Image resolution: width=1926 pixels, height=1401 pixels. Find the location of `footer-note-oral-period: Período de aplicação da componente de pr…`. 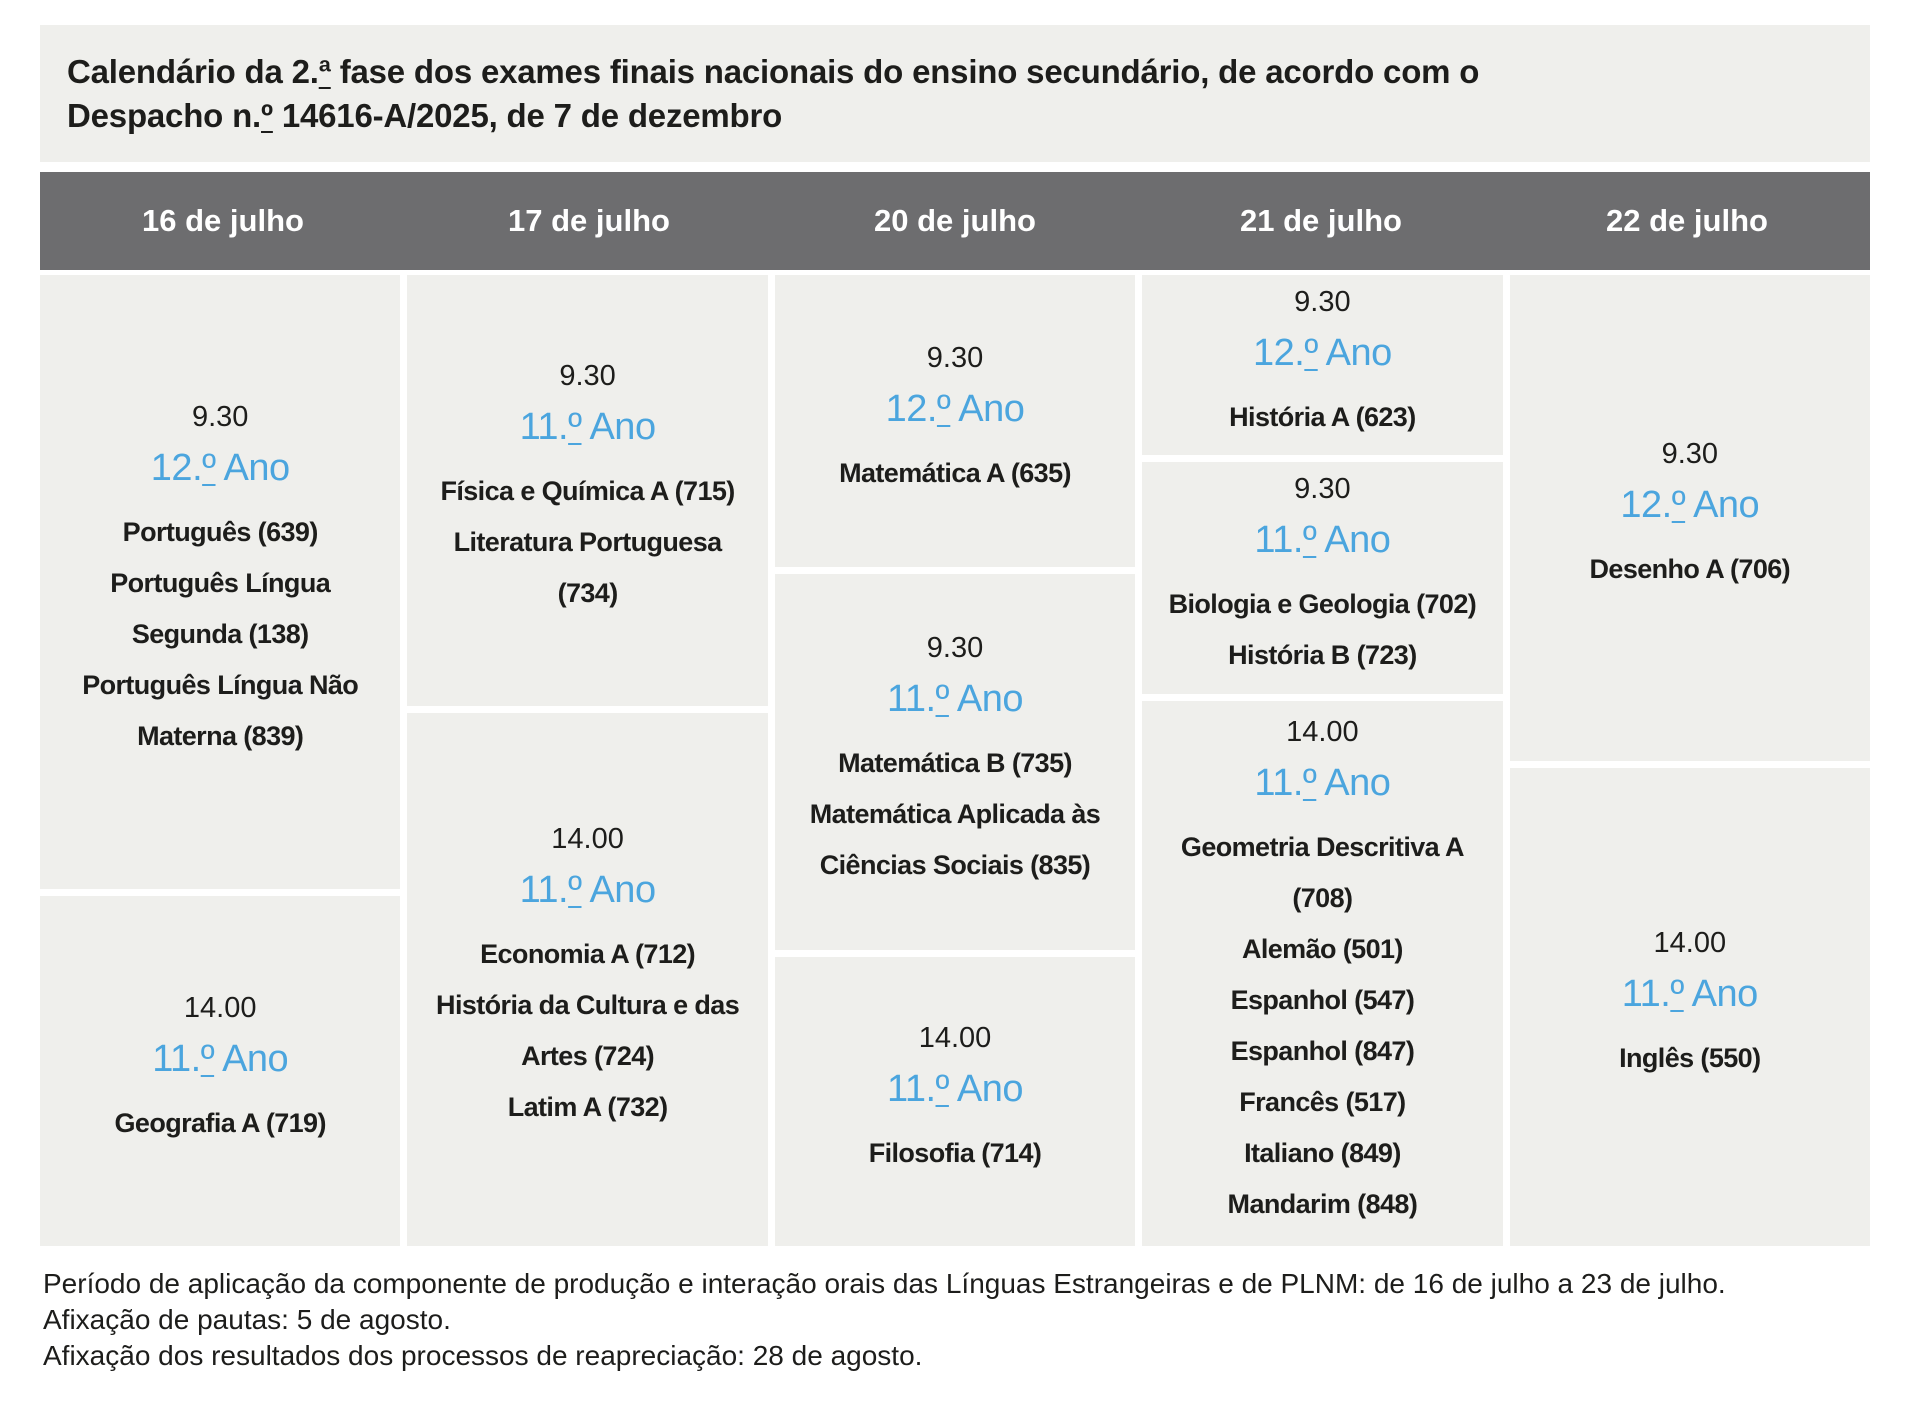

footer-note-oral-period: Período de aplicação da componente de pr… is located at coordinates (884, 1283).